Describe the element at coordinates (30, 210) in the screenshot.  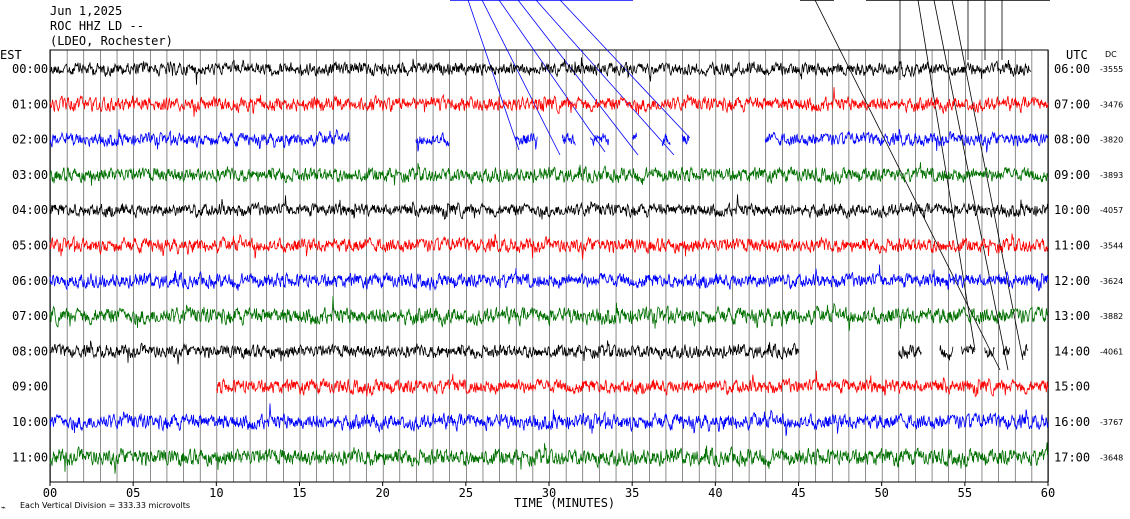
I see `est-label: 04:00` at that location.